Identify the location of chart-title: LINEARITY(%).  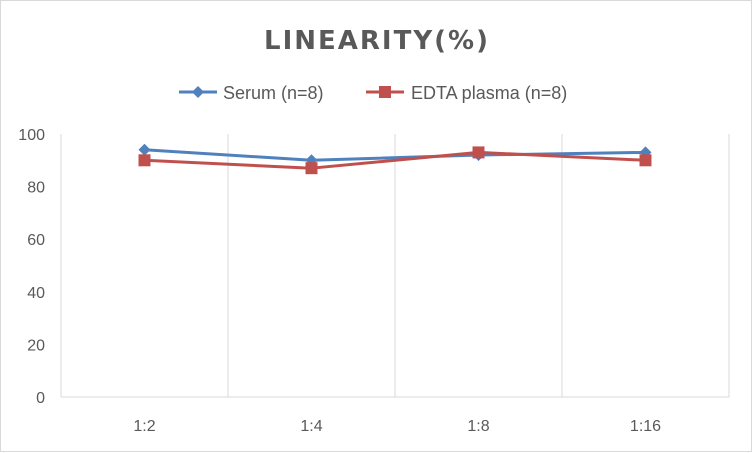
(377, 41).